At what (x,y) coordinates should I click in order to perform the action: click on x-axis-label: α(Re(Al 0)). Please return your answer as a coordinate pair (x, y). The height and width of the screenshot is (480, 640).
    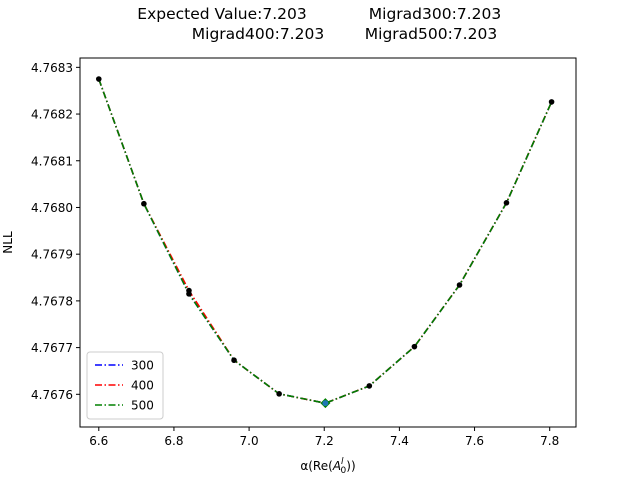
    Looking at the image, I should click on (327, 466).